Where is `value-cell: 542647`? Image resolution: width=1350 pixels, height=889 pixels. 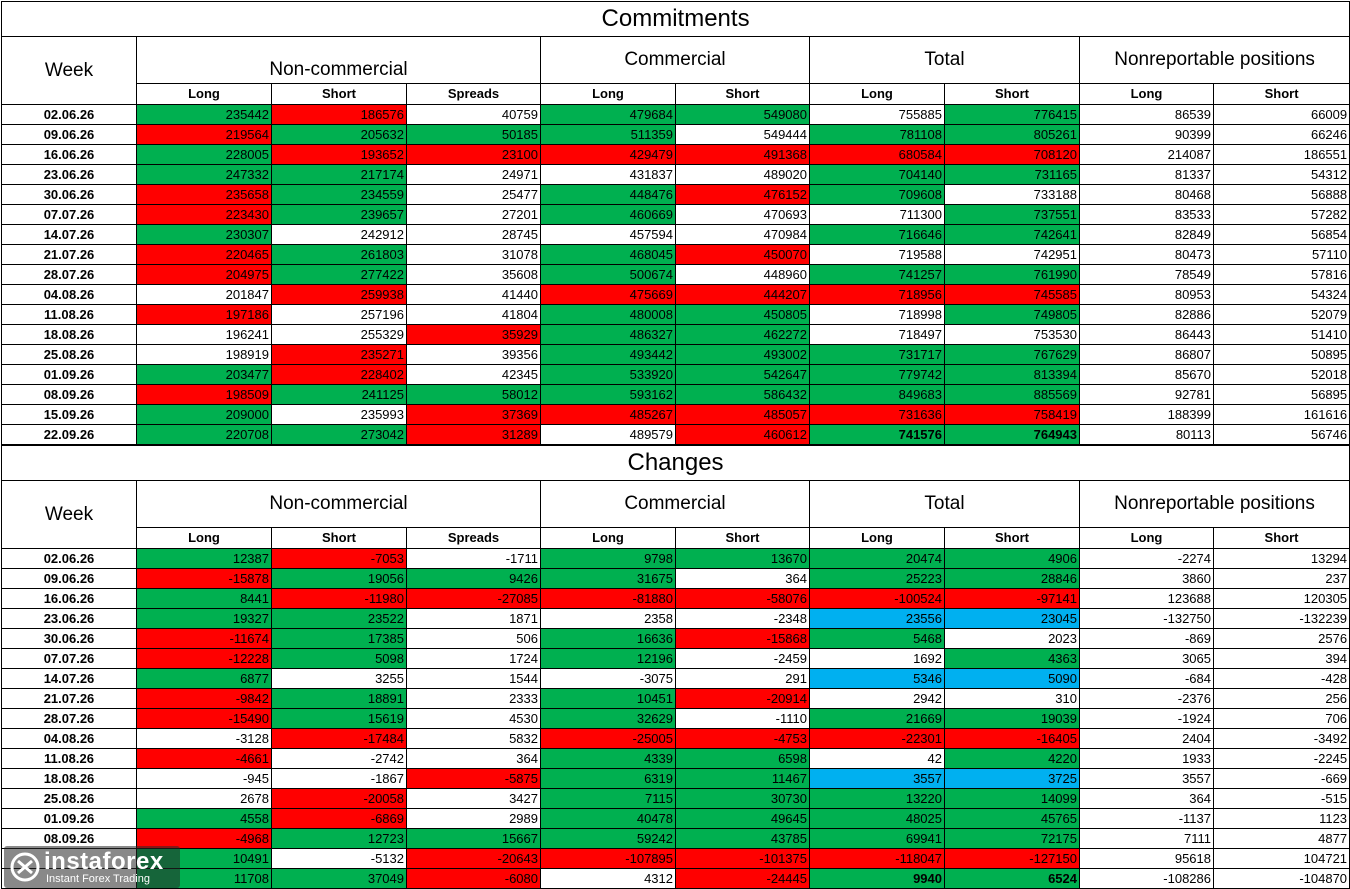 value-cell: 542647 is located at coordinates (742, 374).